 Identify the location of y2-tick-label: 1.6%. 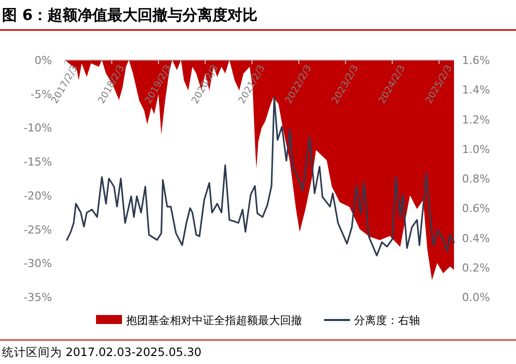
(476, 60).